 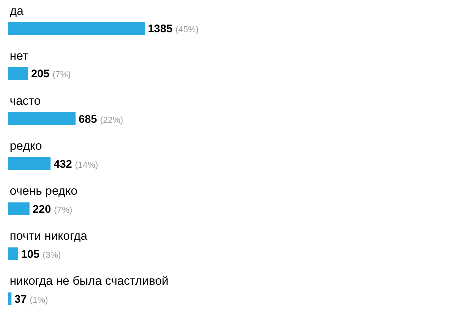 What do you see at coordinates (76, 164) in the screenshot?
I see `data-label: 432 (14%)` at bounding box center [76, 164].